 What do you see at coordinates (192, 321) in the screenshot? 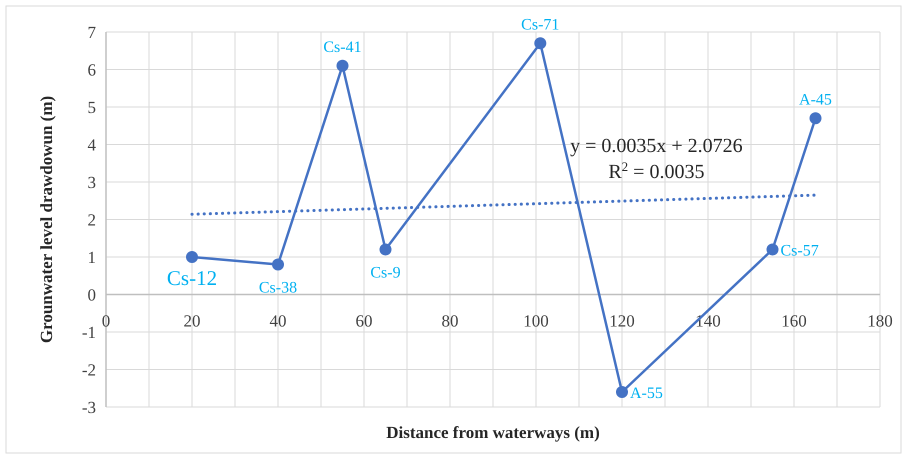
I see `x-tick-label: 20` at bounding box center [192, 321].